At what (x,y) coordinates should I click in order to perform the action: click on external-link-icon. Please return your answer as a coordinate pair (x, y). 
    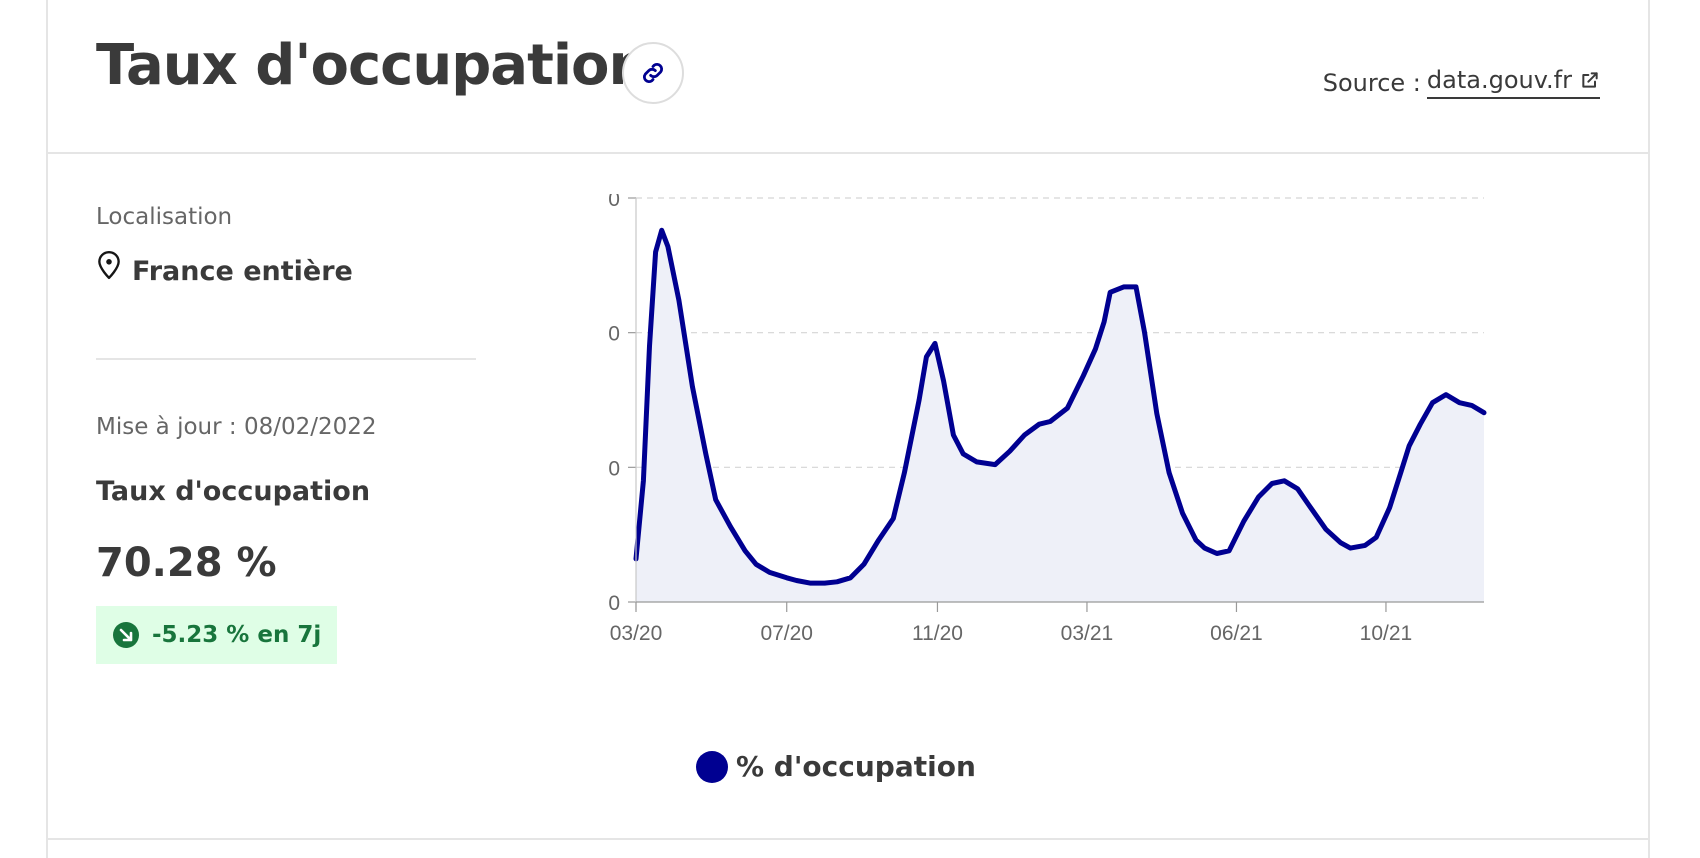
    Looking at the image, I should click on (1590, 80).